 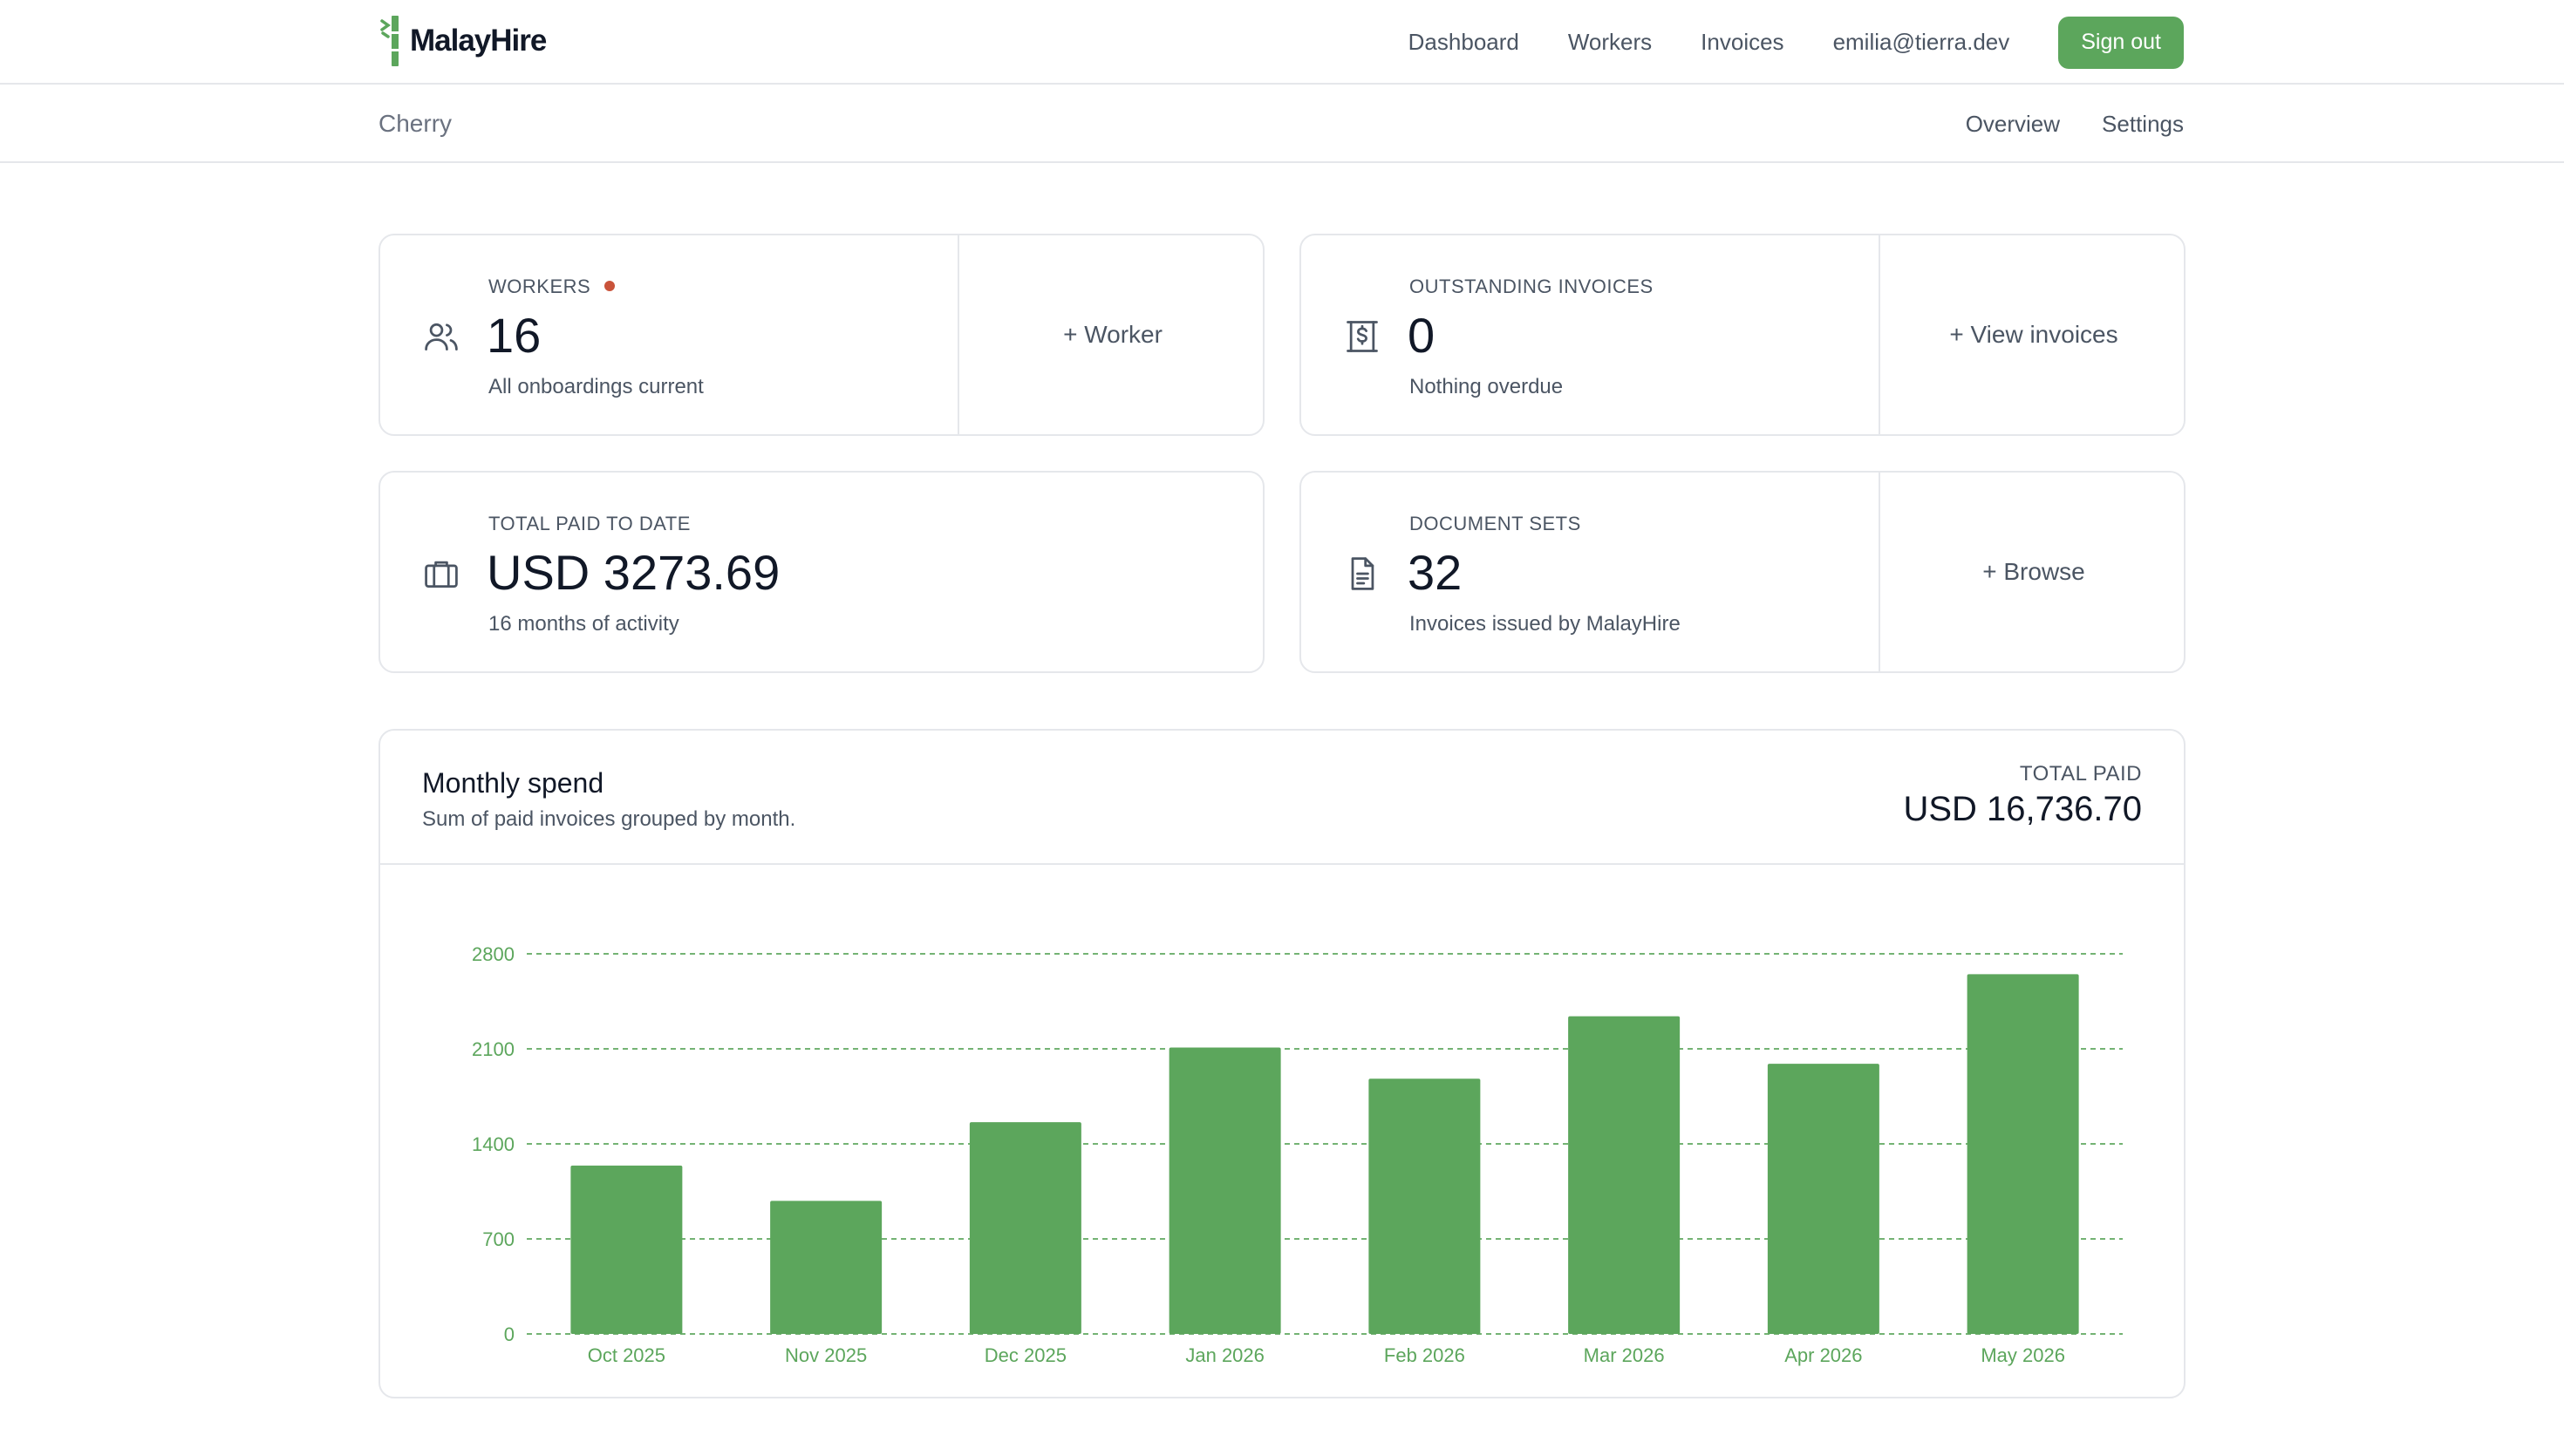 What do you see at coordinates (1742, 42) in the screenshot?
I see `nav-invoices: Invoices` at bounding box center [1742, 42].